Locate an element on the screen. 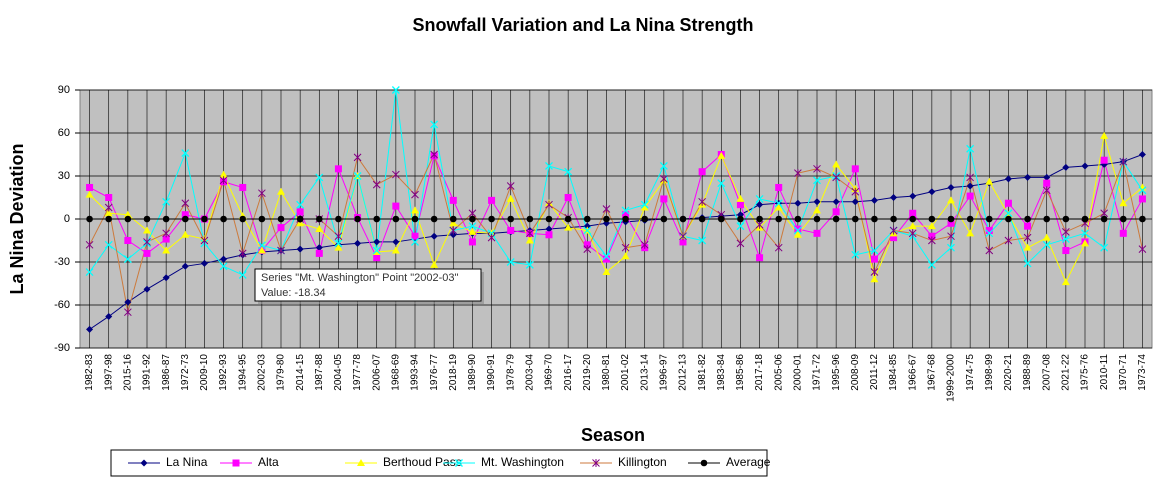 This screenshot has width=1176, height=489. x-tick-label: 1971-72 is located at coordinates (817, 372).